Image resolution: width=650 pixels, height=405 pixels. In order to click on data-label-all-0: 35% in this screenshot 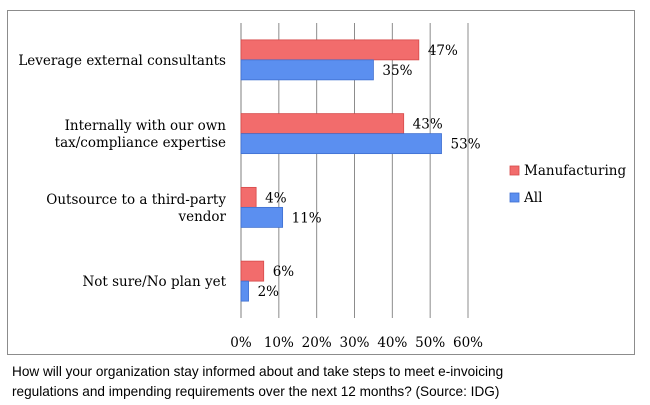, I will do `click(397, 71)`.